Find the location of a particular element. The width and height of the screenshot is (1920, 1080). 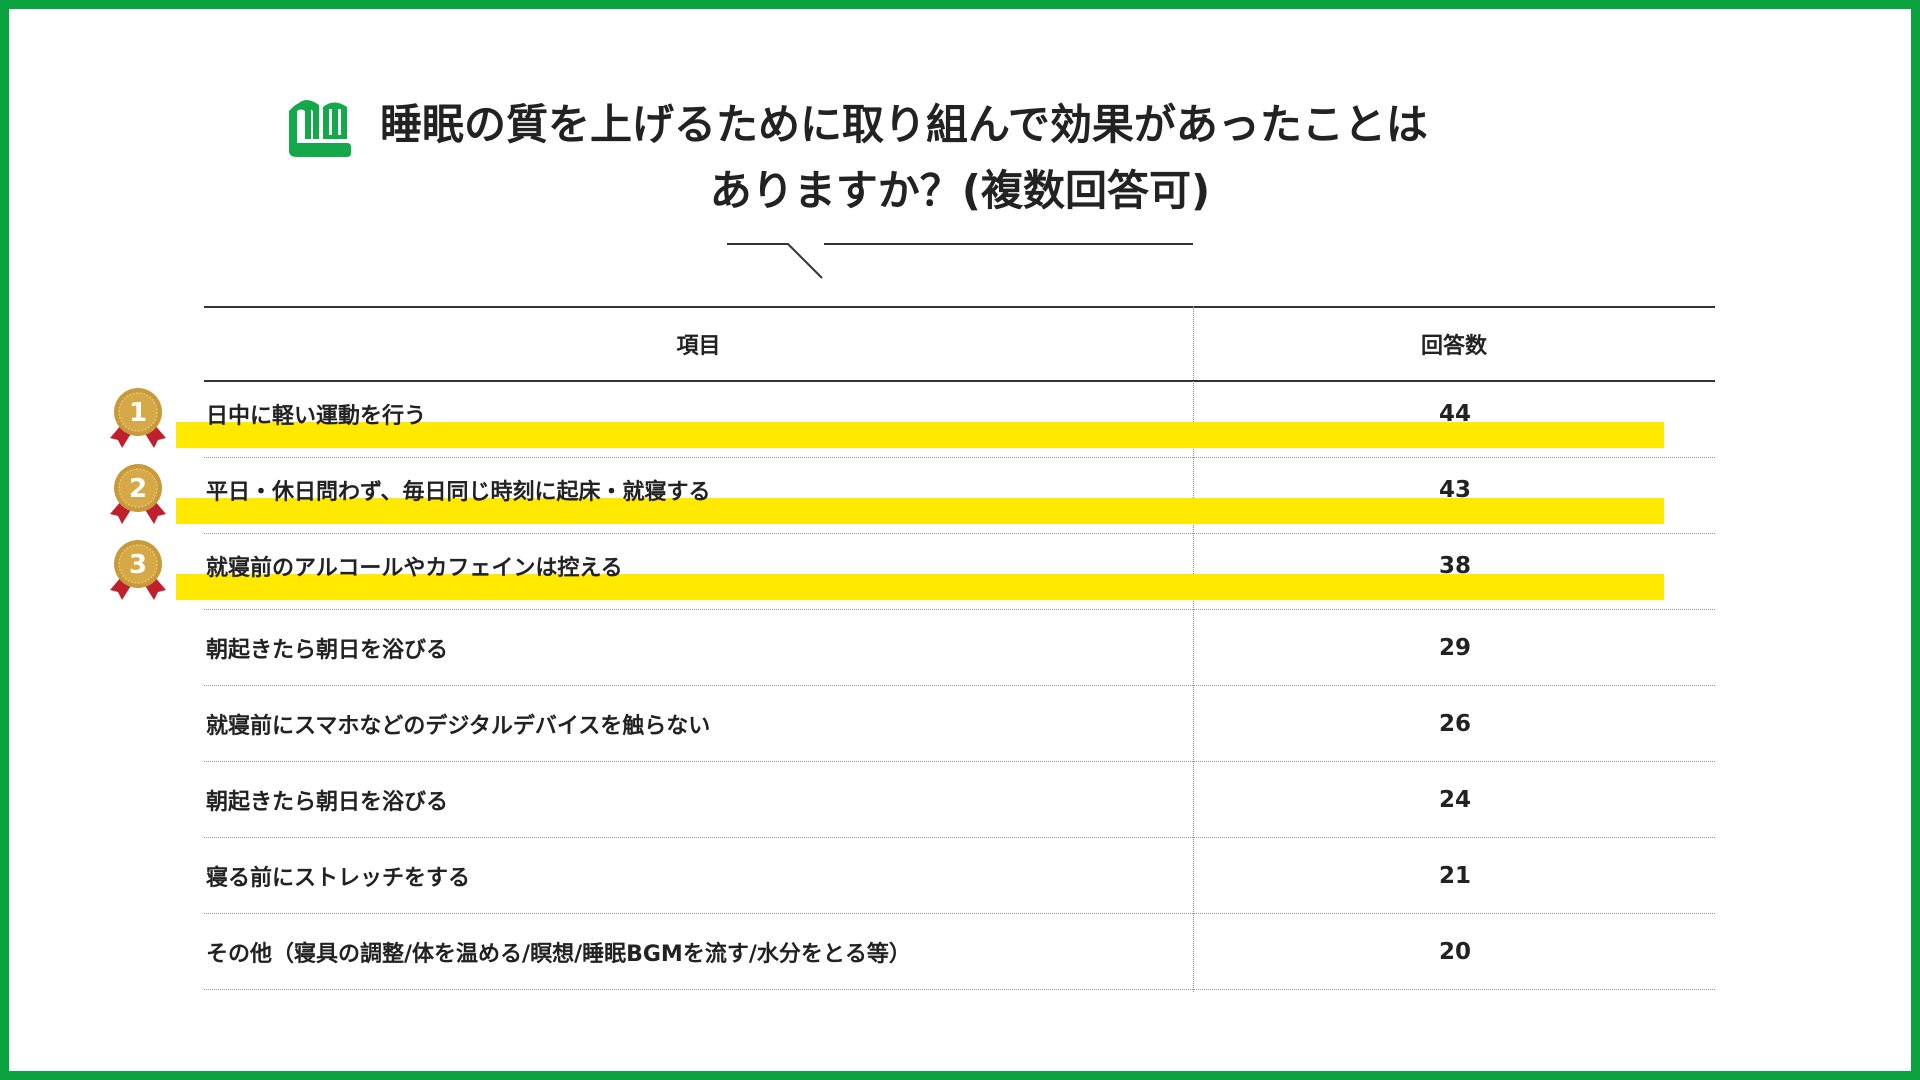

medal-2-icon: 2 is located at coordinates (138, 494).